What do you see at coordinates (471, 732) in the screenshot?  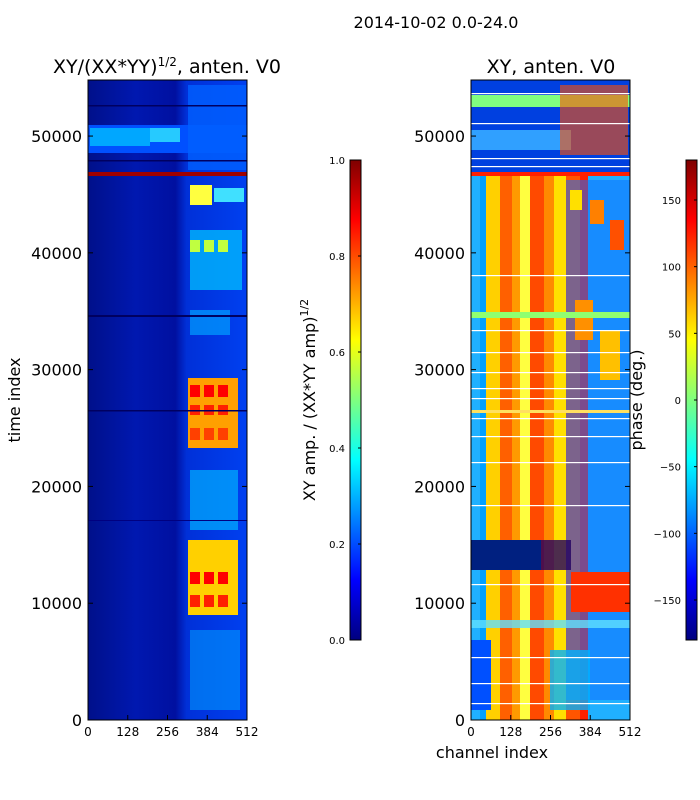 I see `phase-x-tick-label: 0` at bounding box center [471, 732].